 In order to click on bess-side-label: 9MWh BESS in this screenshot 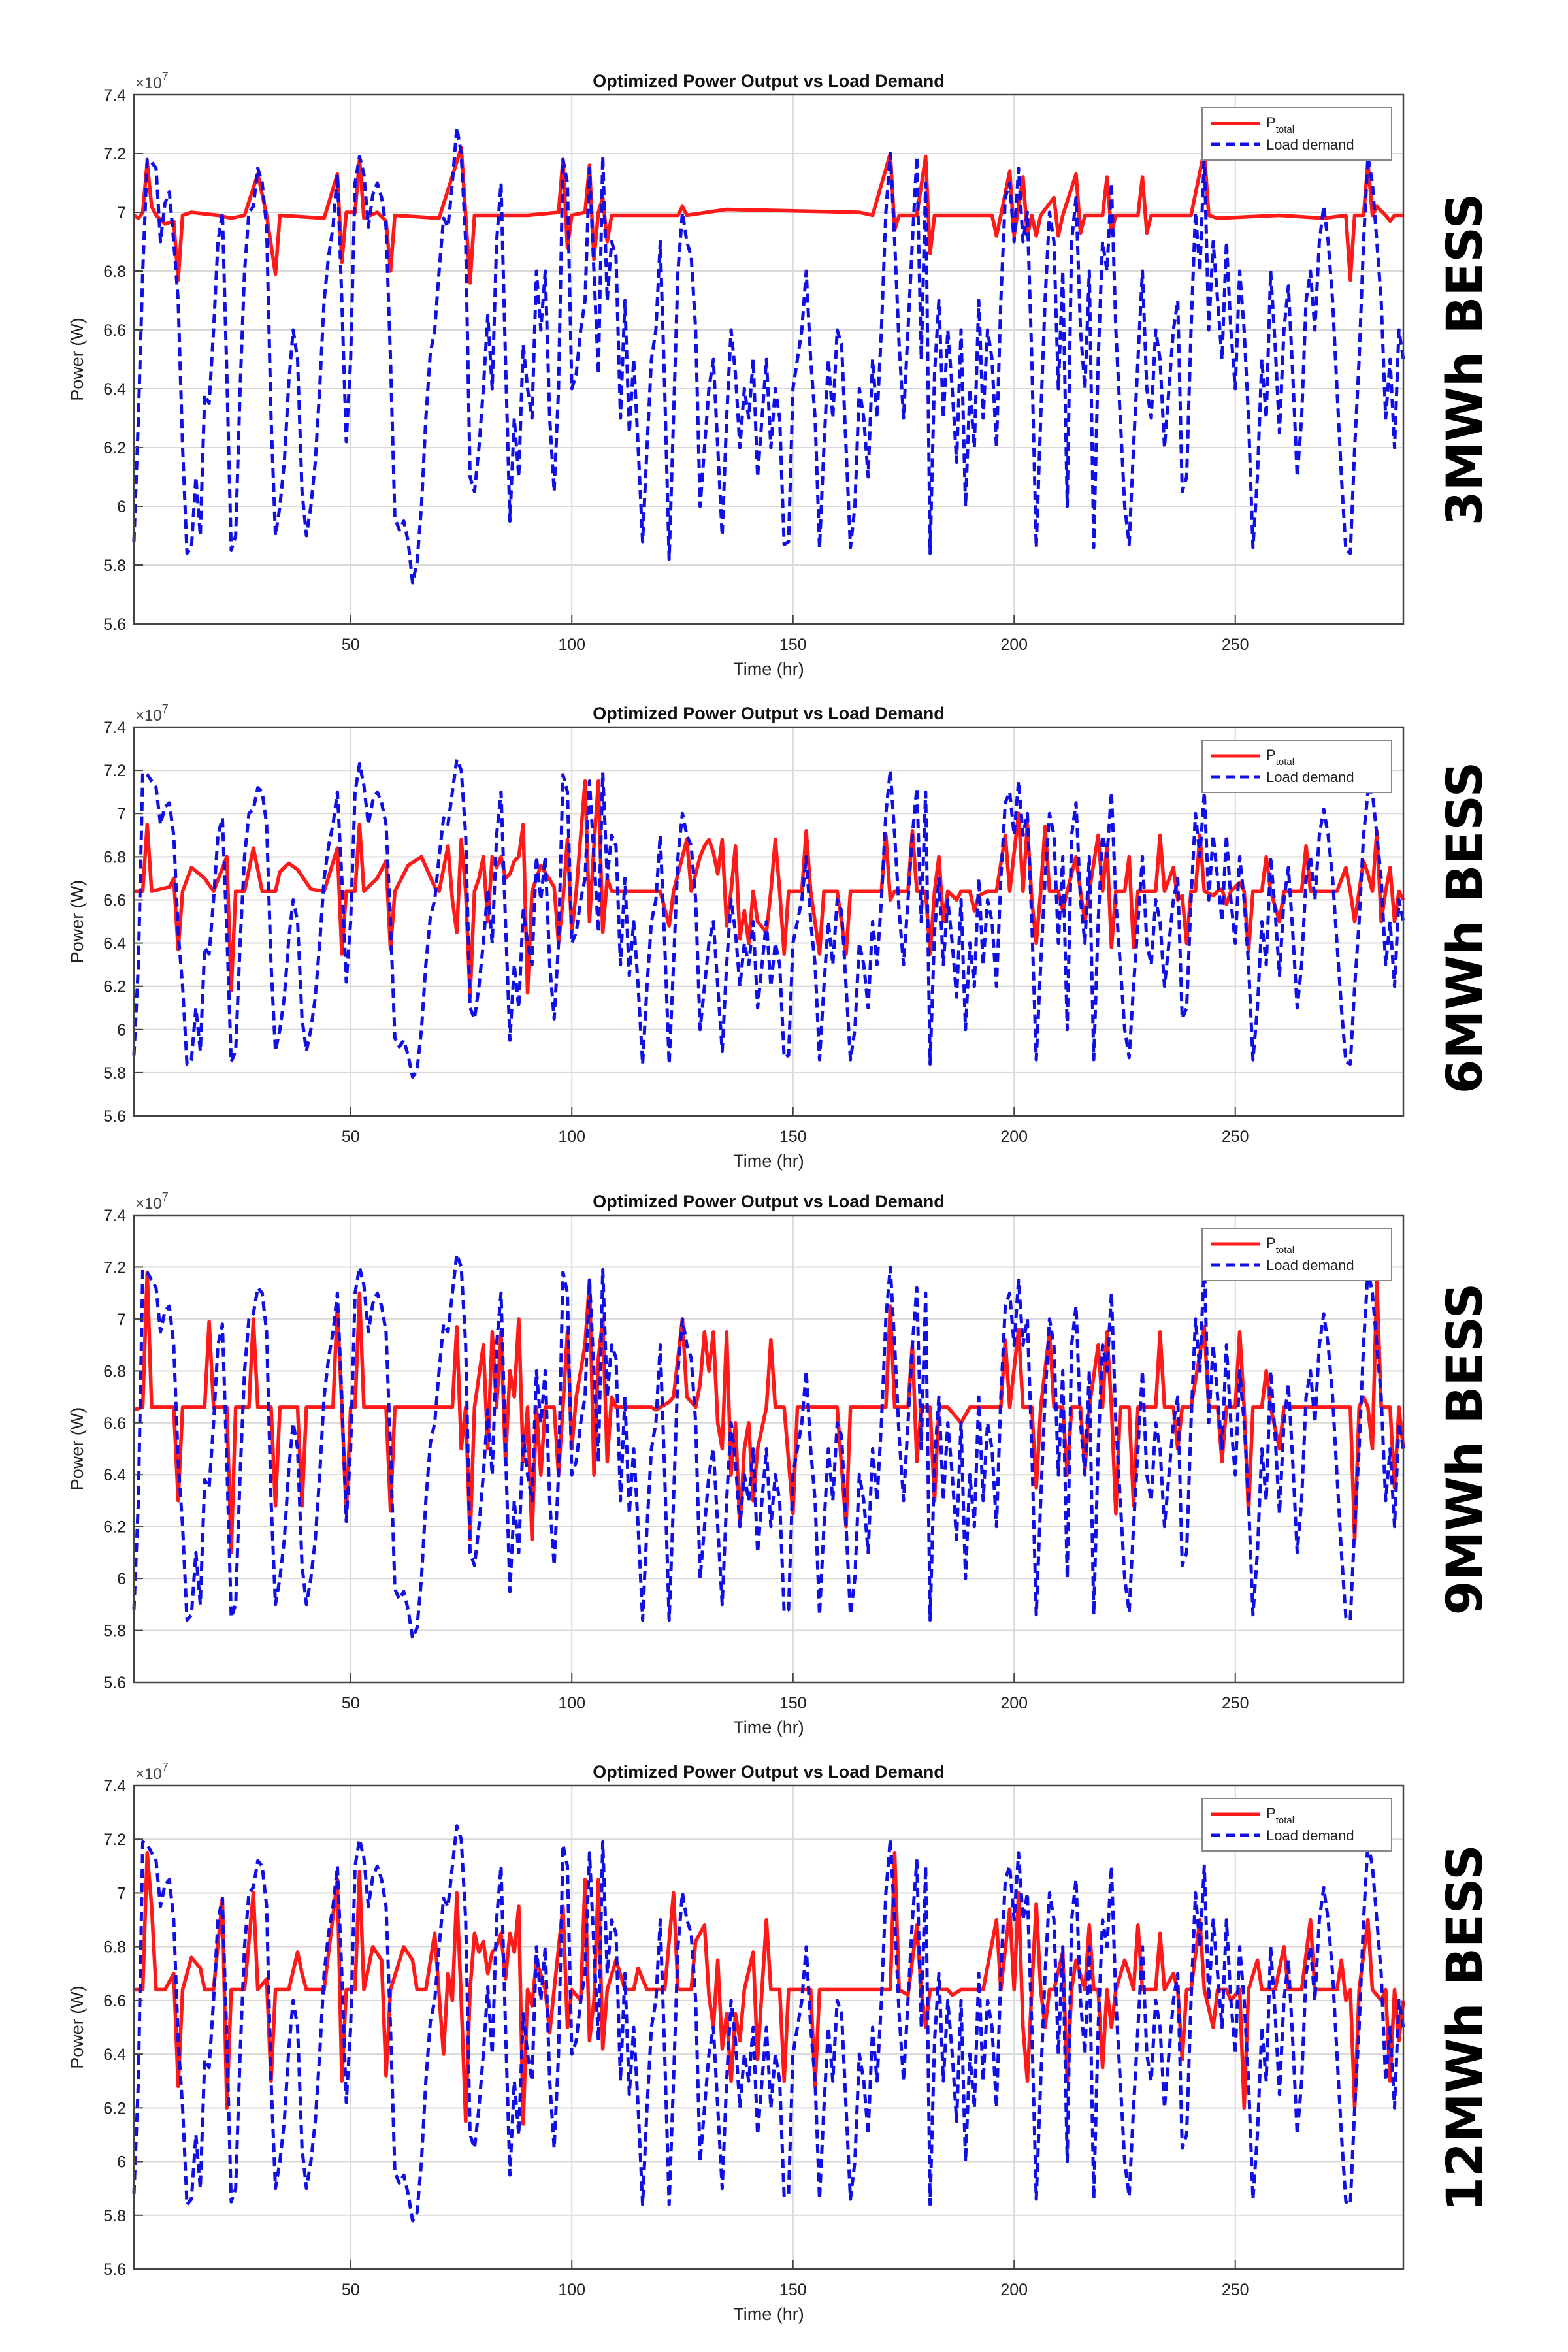, I will do `click(1464, 1449)`.